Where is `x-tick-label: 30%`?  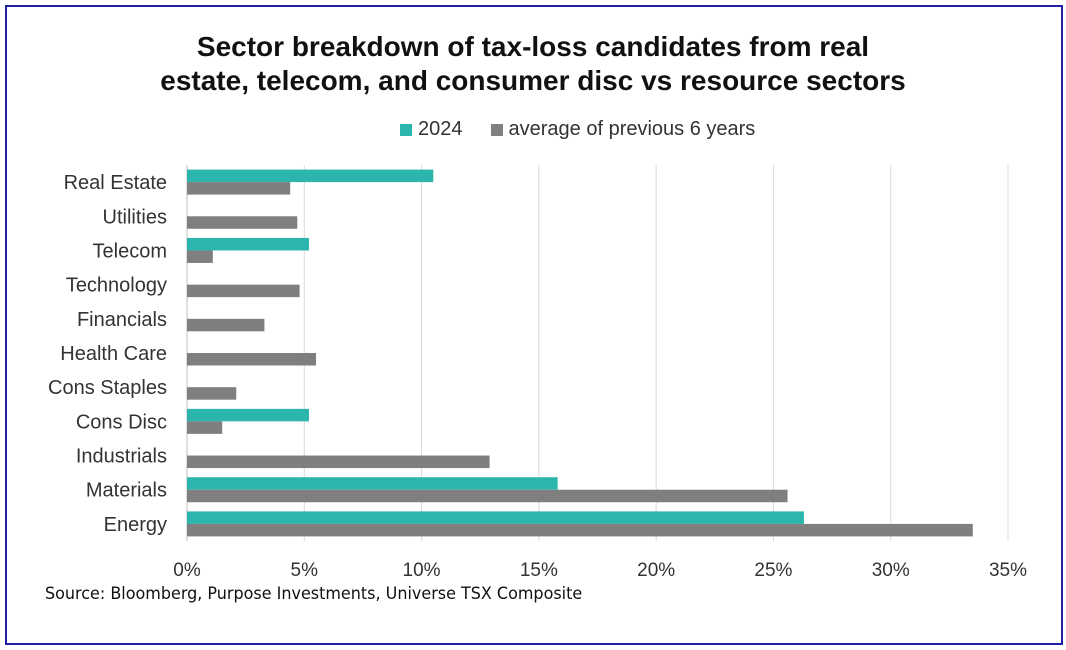 x-tick-label: 30% is located at coordinates (891, 570).